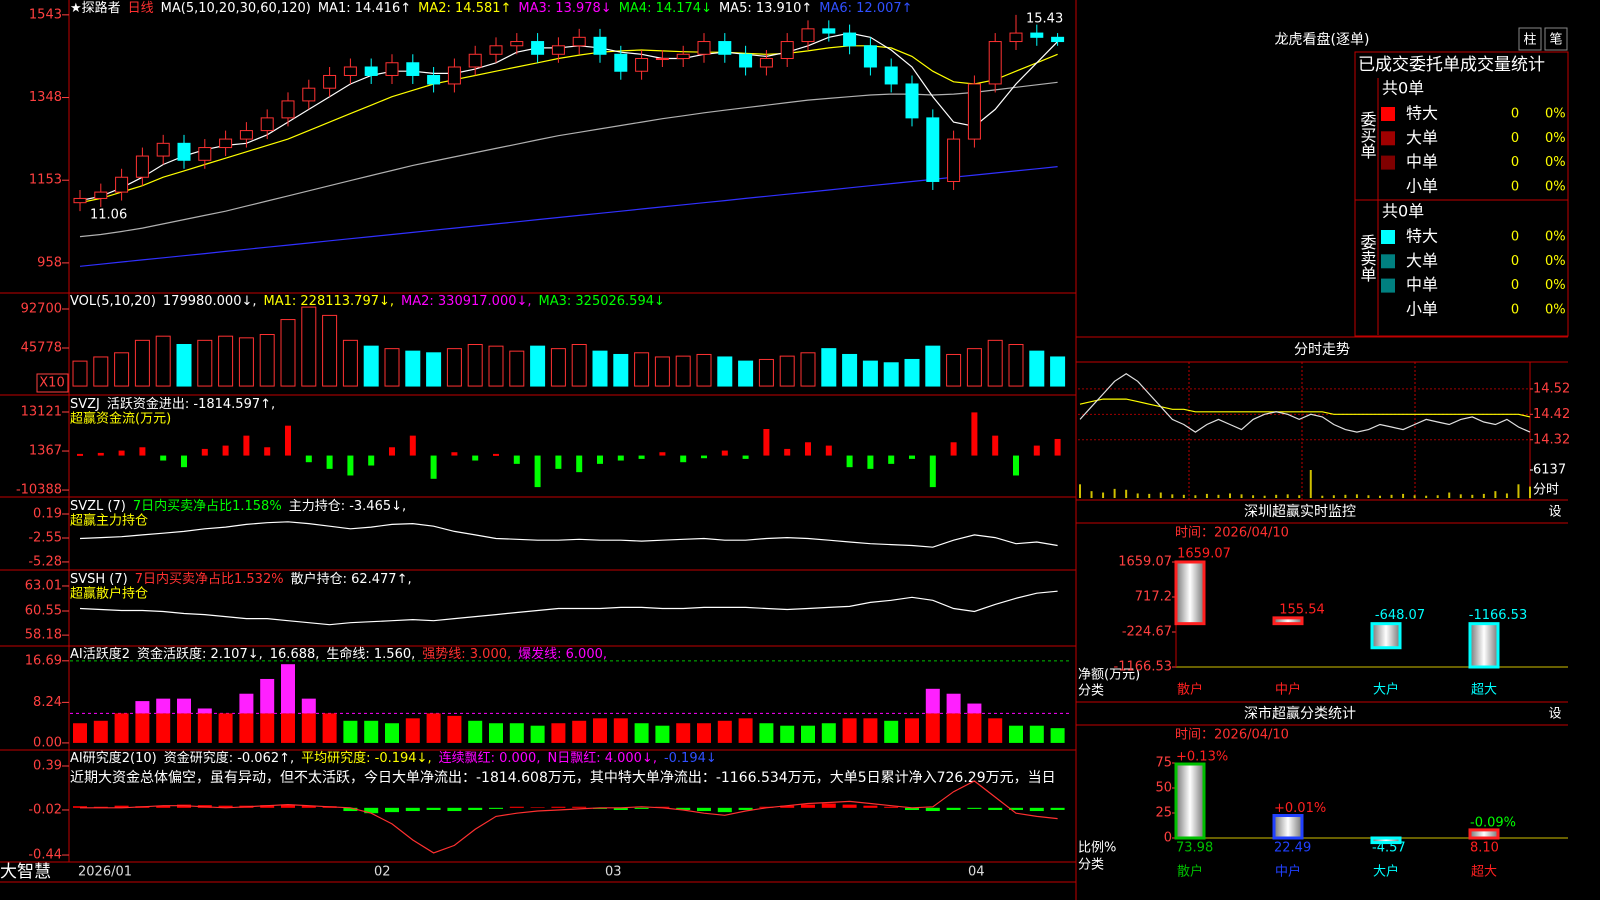  What do you see at coordinates (43, 635) in the screenshot?
I see `y-tick-label: 58.18` at bounding box center [43, 635].